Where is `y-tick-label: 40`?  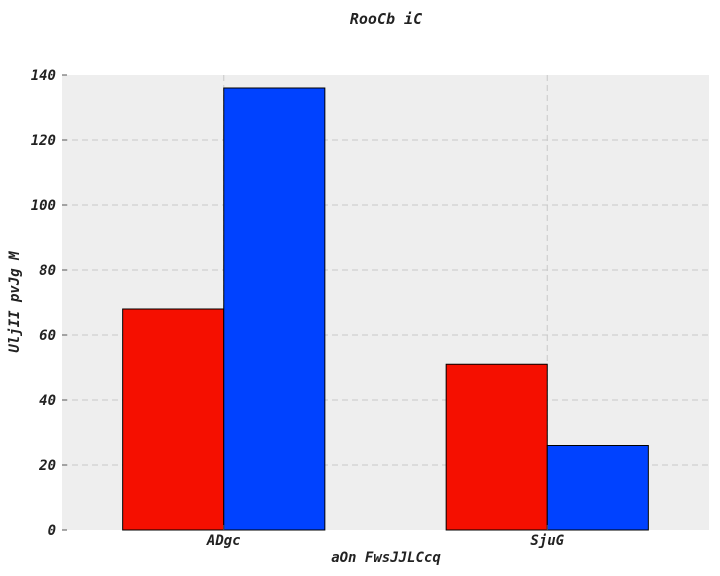 y-tick-label: 40 is located at coordinates (47, 401).